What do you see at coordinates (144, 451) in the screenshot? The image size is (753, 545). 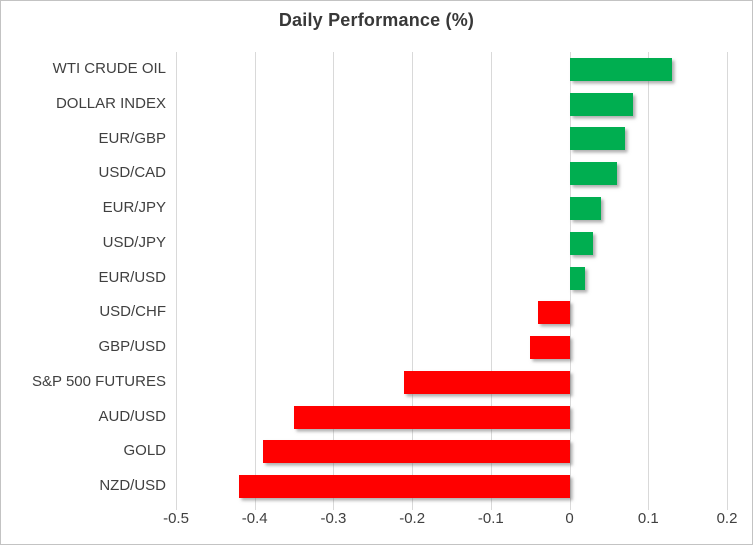 I see `category-label: GOLD` at bounding box center [144, 451].